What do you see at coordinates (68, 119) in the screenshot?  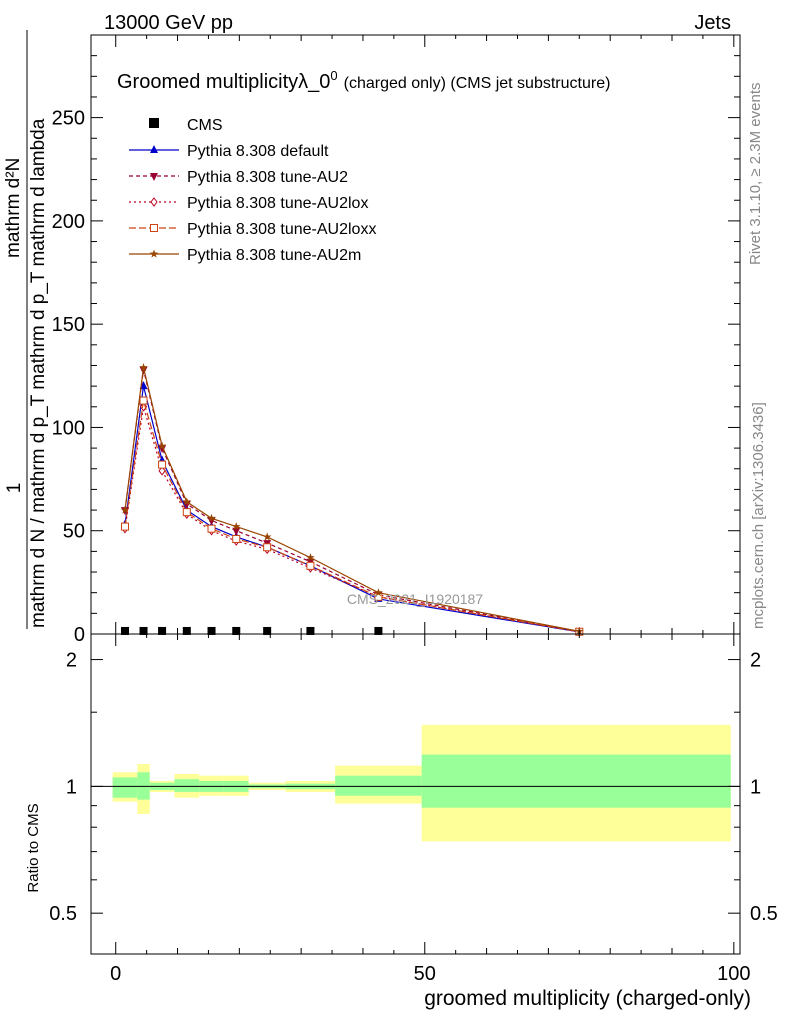 I see `y-tick-label: 250` at bounding box center [68, 119].